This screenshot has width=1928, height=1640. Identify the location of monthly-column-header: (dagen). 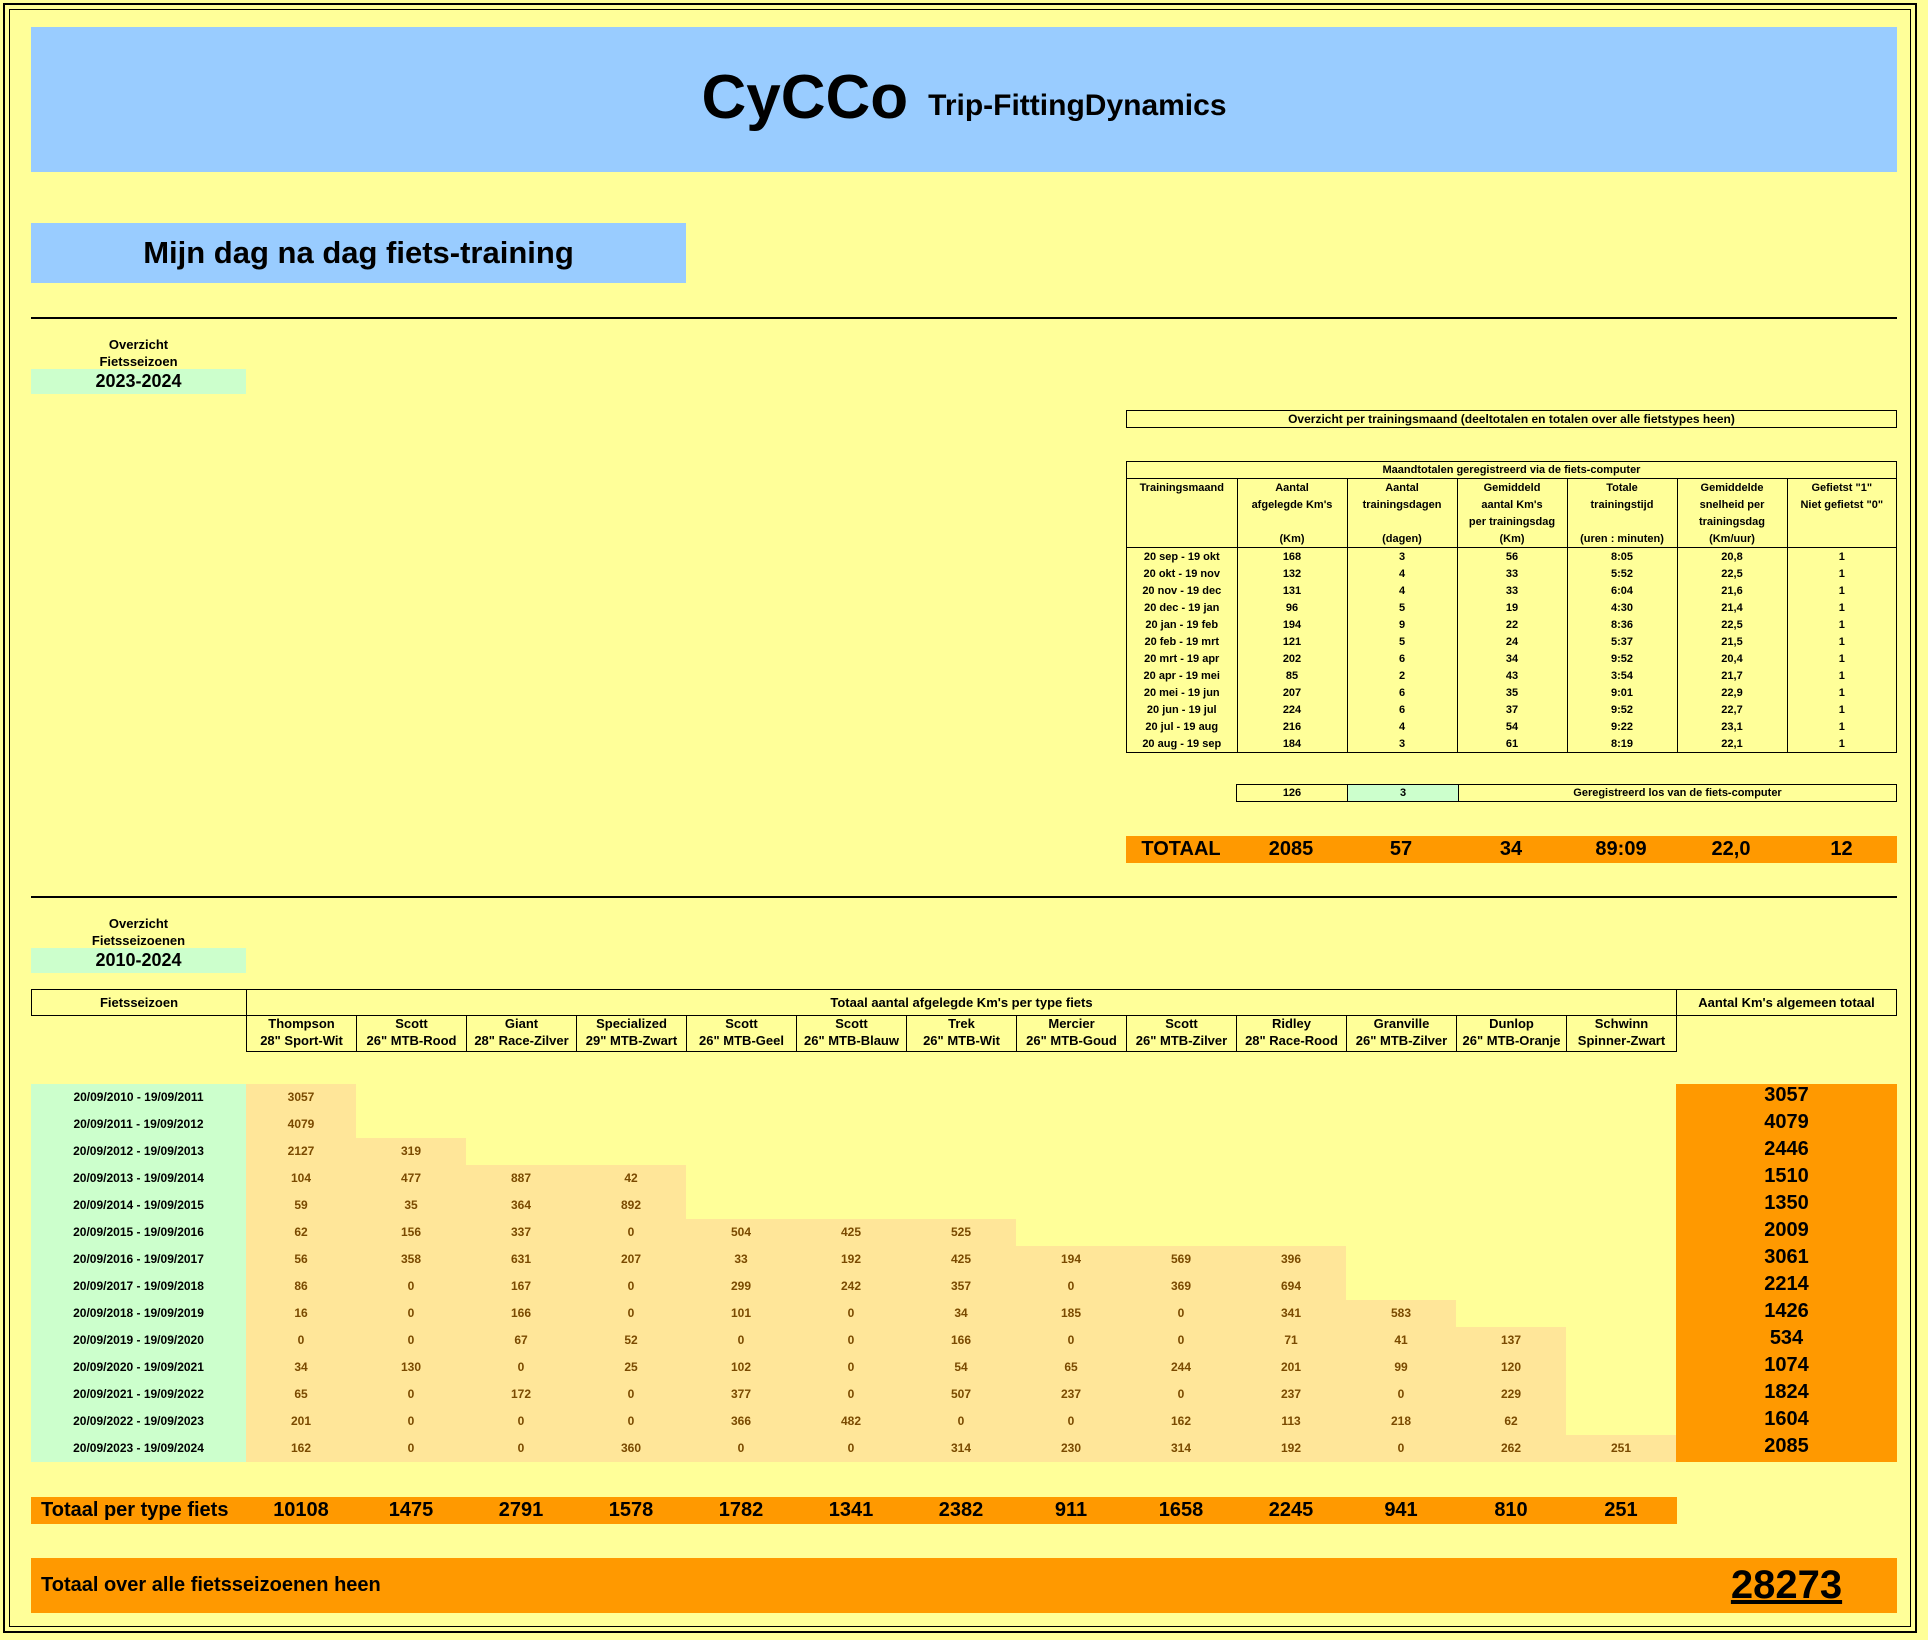
(1401, 539).